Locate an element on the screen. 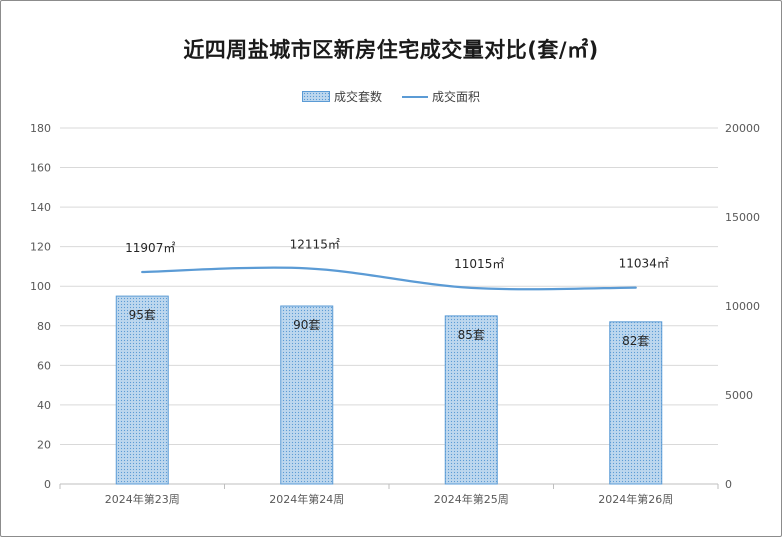 The image size is (782, 537). x-tick-label: 2024年第25周 is located at coordinates (471, 499).